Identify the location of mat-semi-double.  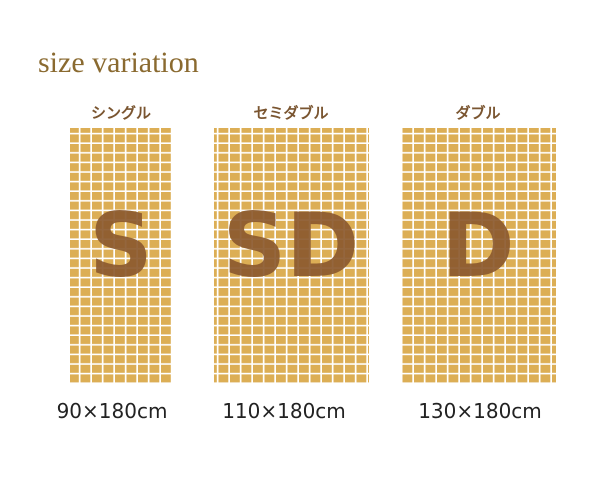
(291, 255).